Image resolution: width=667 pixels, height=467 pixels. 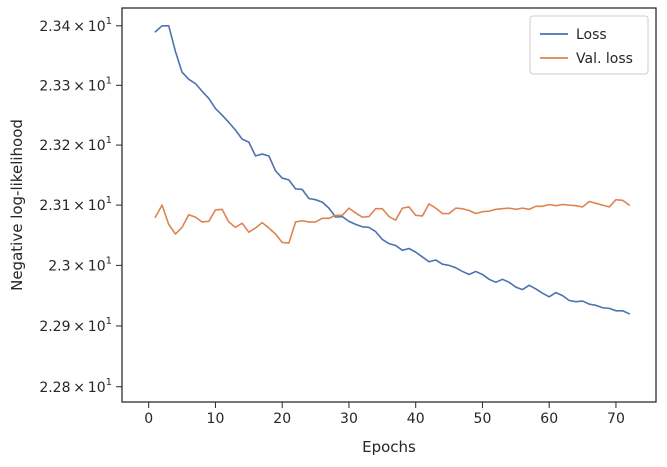 I want to click on y-tick-label: 2.28 × 10¹, so click(x=75, y=386).